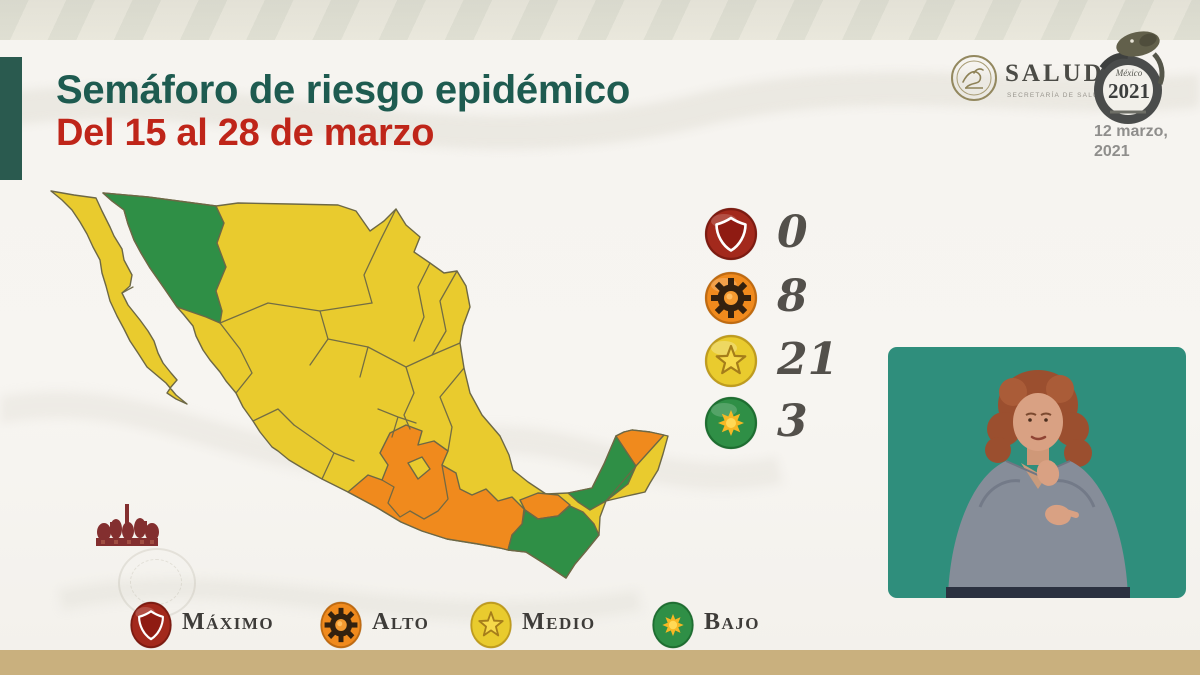 The image size is (1200, 675). What do you see at coordinates (1131, 131) in the screenshot?
I see `slide-date-line1: 12 marzo,` at bounding box center [1131, 131].